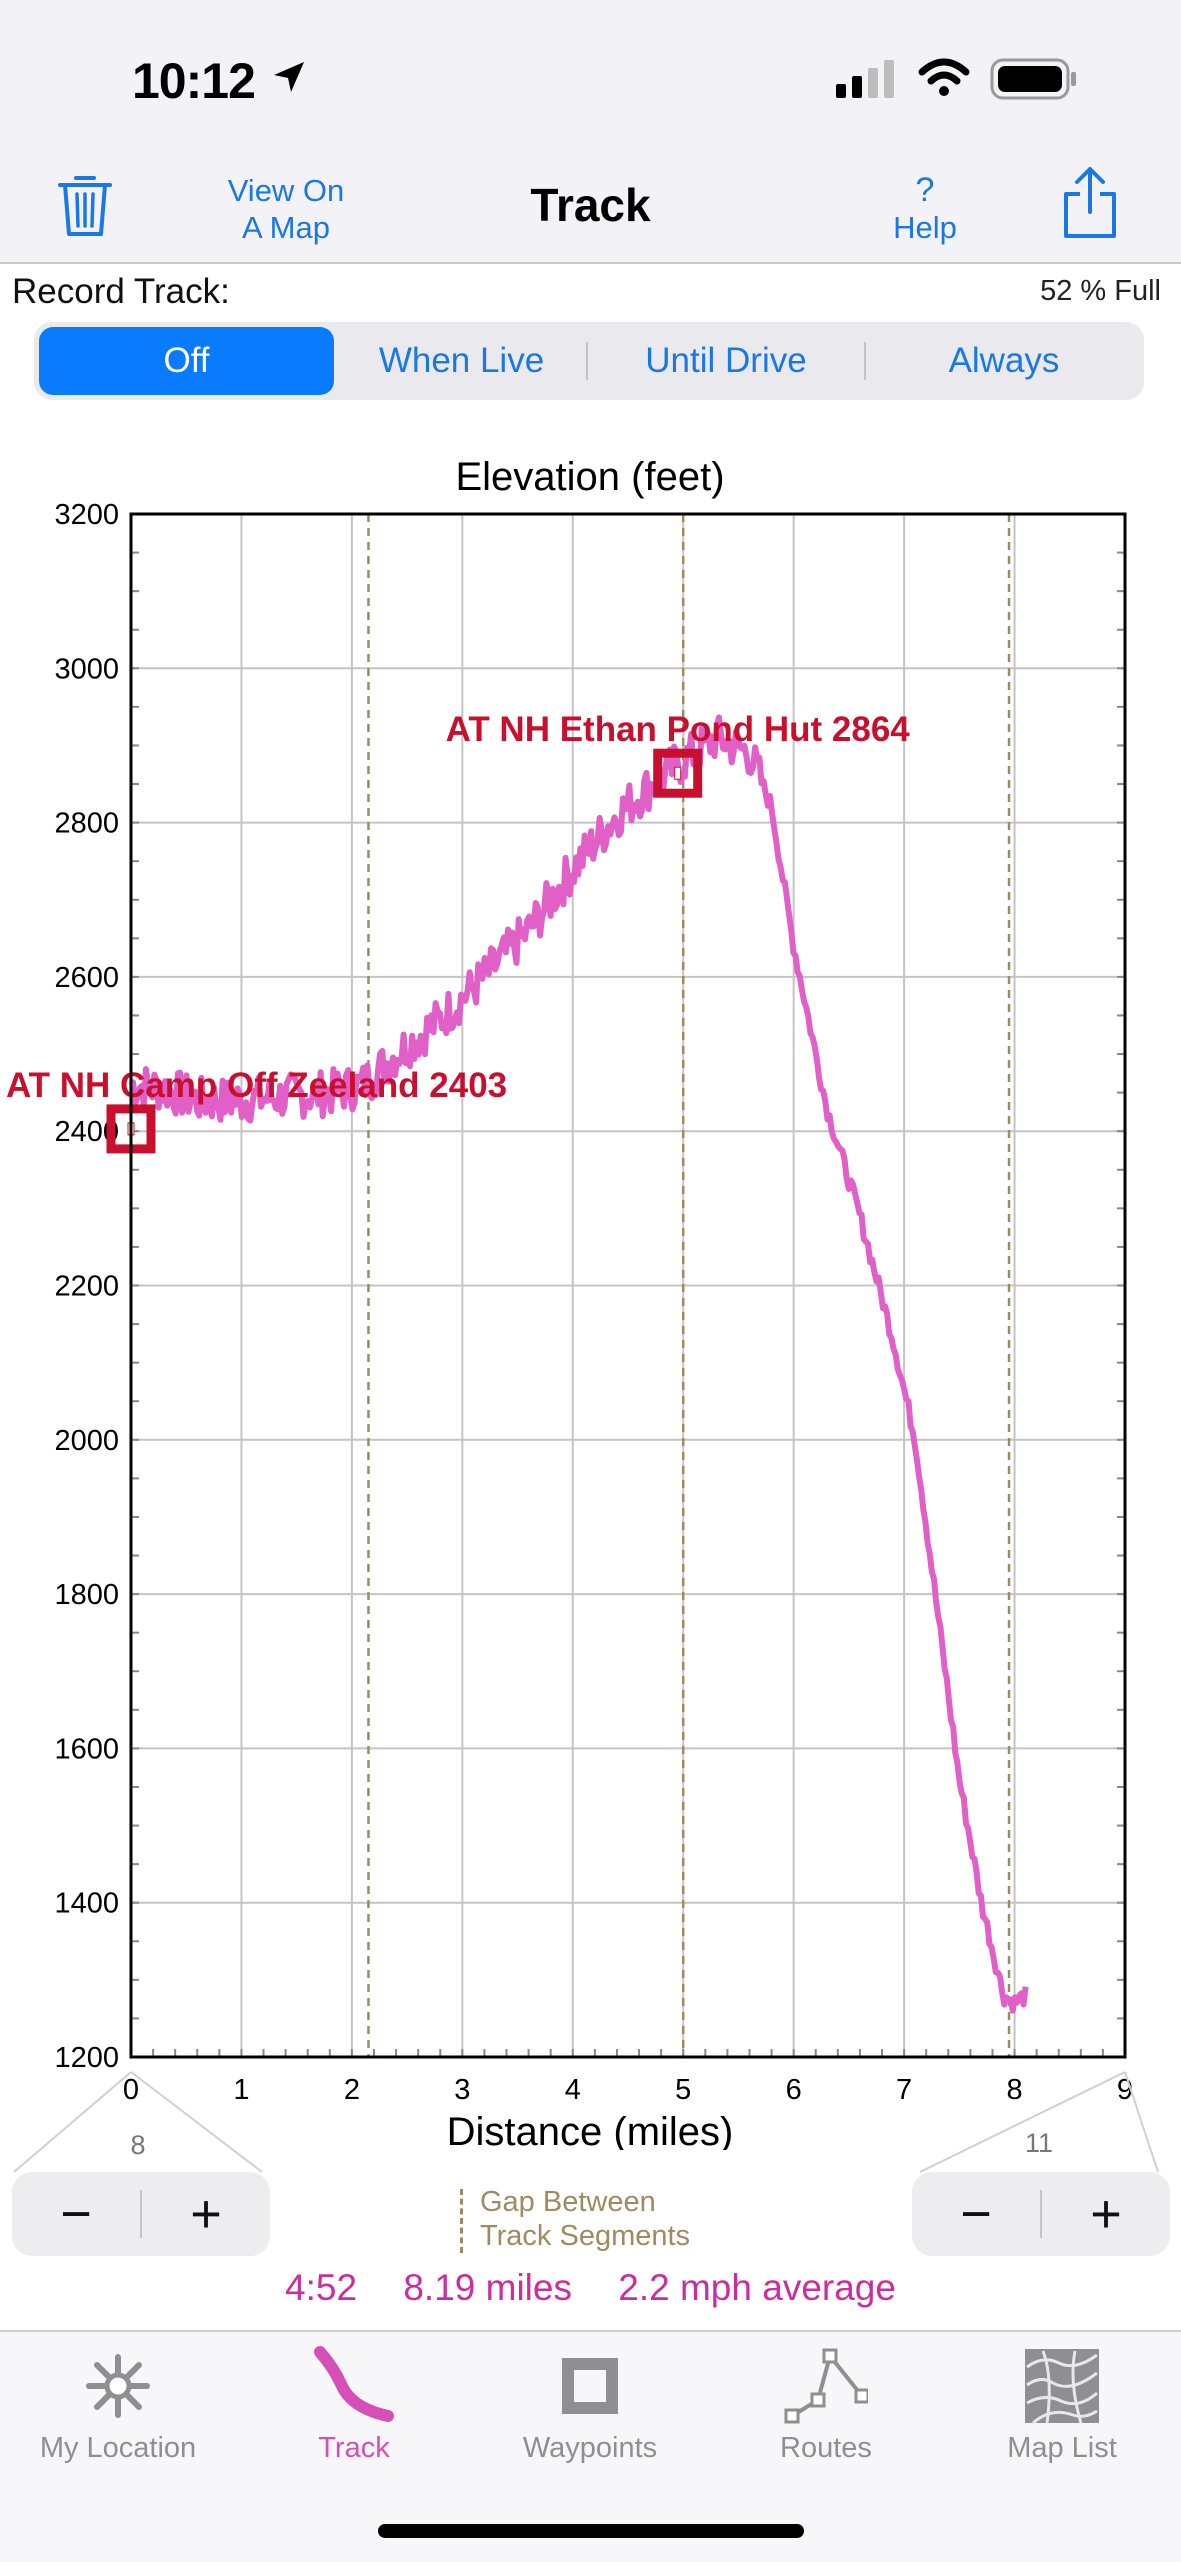 The image size is (1181, 2562). I want to click on zoom-left-control: − +, so click(141, 2214).